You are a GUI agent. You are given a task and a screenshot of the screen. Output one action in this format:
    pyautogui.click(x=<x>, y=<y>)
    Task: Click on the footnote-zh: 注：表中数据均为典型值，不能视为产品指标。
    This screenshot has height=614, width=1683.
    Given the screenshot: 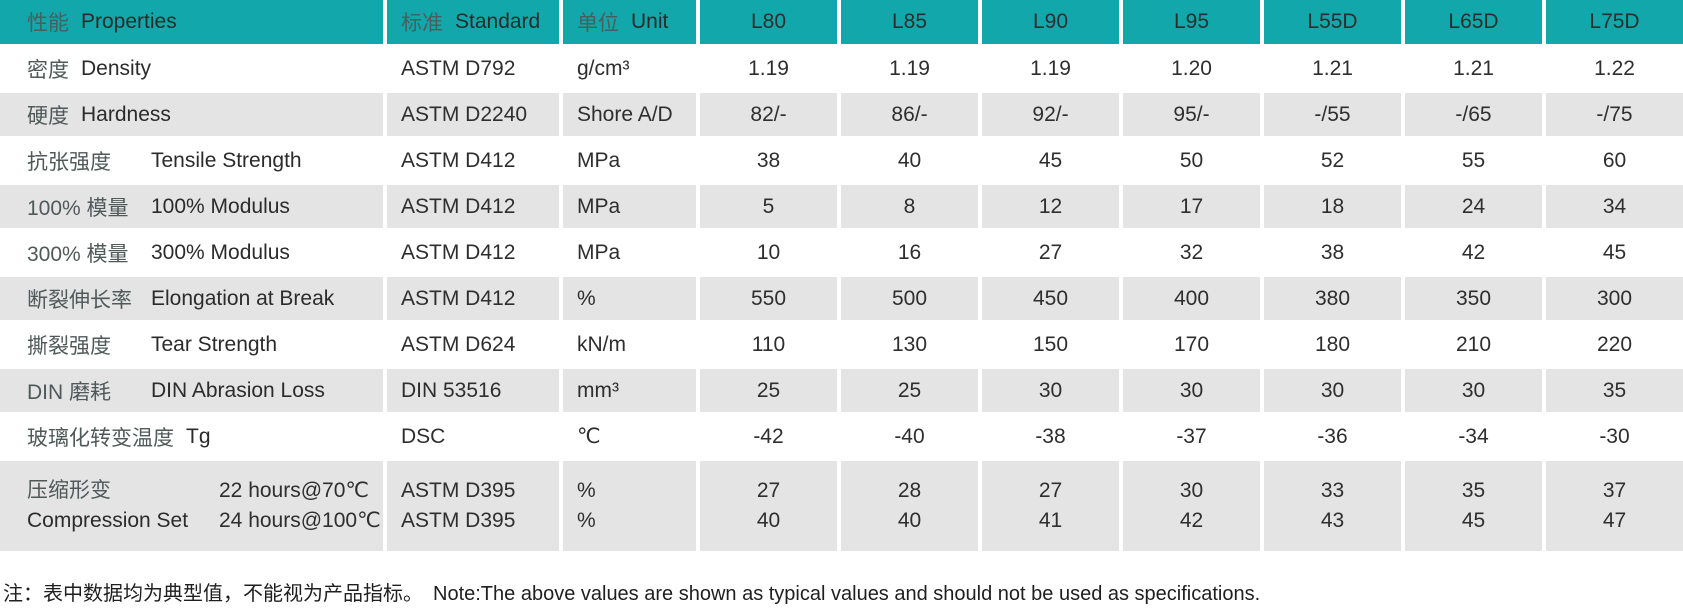 What is the action you would take?
    pyautogui.click(x=213, y=594)
    